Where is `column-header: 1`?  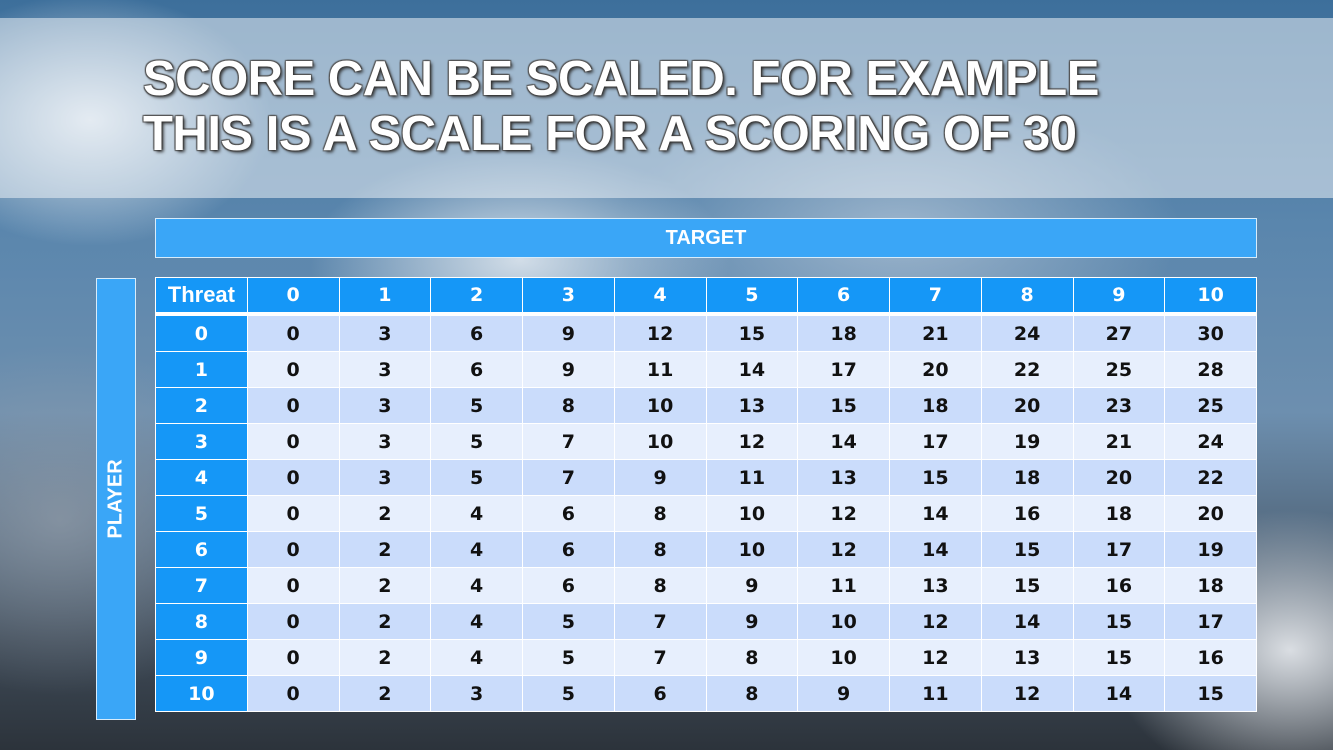 column-header: 1 is located at coordinates (385, 296).